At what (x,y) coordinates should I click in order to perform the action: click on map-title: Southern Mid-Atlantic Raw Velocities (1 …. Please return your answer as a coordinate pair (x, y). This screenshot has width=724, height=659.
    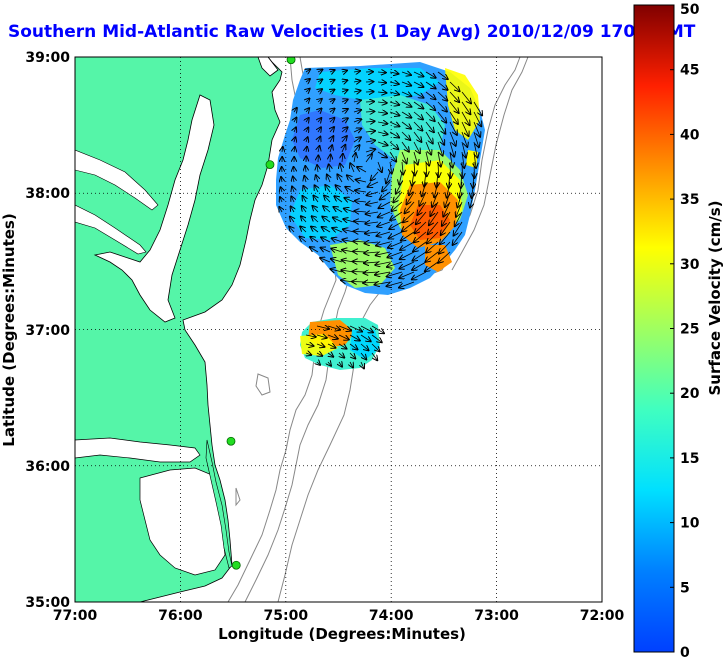
    Looking at the image, I should click on (352, 32).